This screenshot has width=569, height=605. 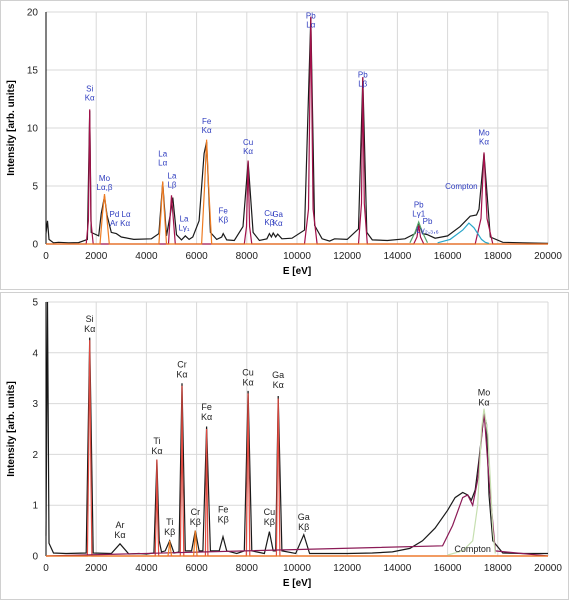 I want to click on y-tick-label: 3, so click(x=35, y=404).